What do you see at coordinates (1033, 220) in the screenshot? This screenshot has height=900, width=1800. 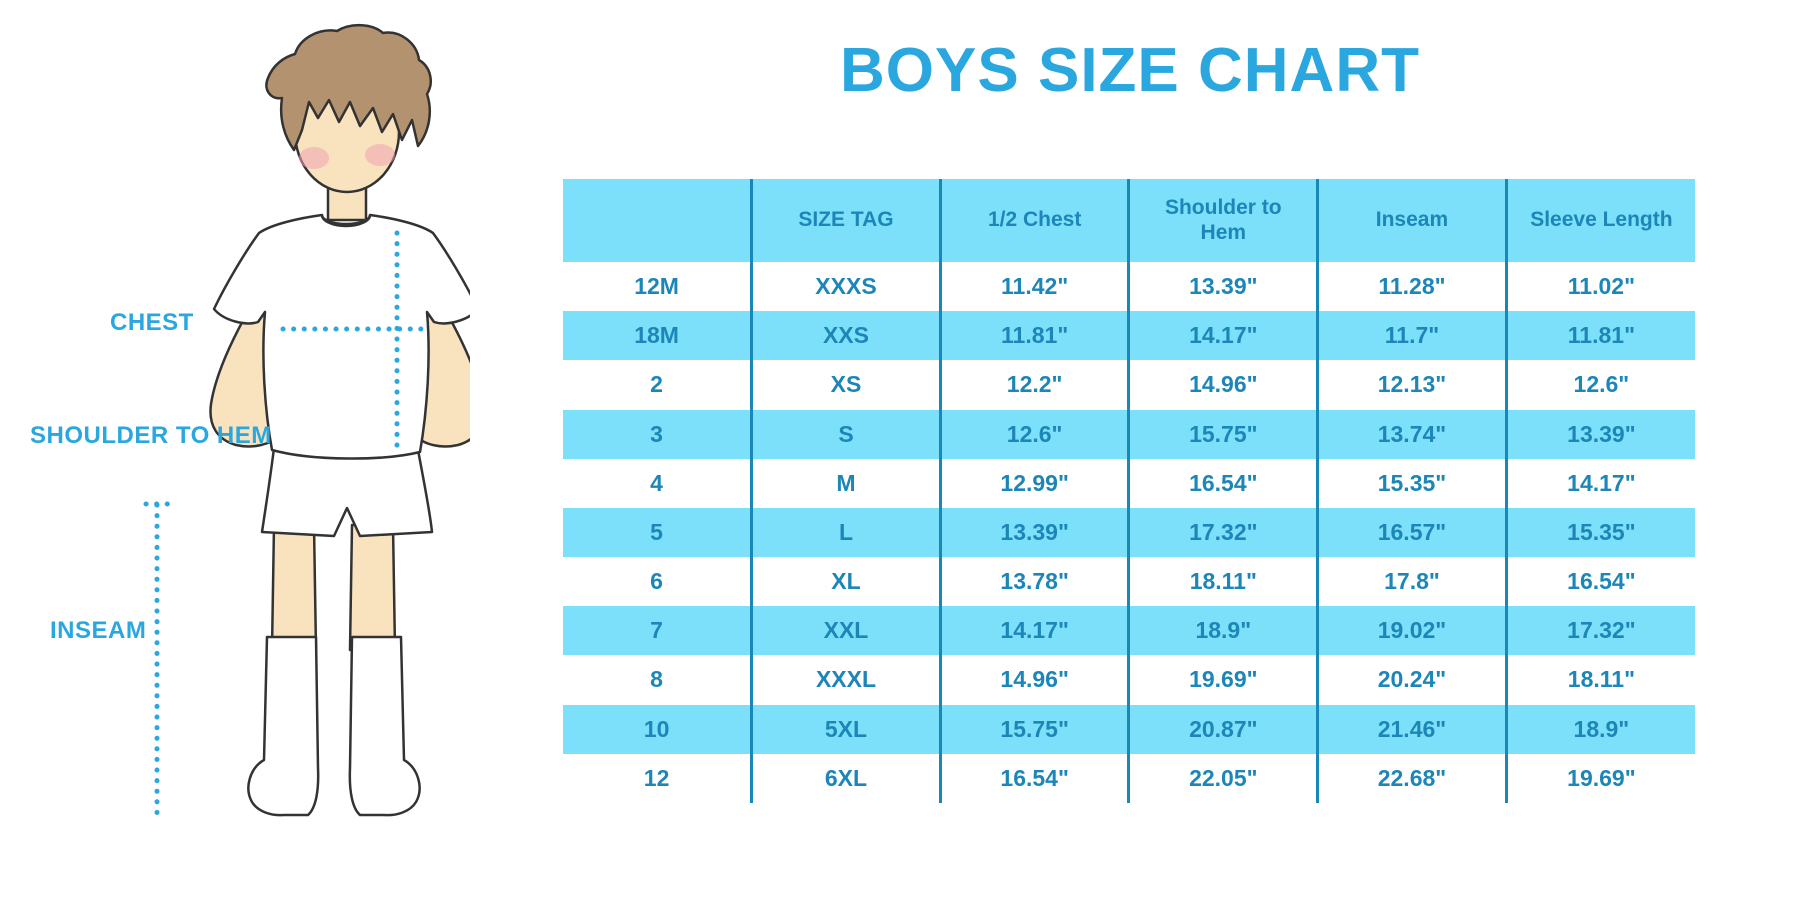 I see `header-cell-half-chest: 1/2 Chest` at bounding box center [1033, 220].